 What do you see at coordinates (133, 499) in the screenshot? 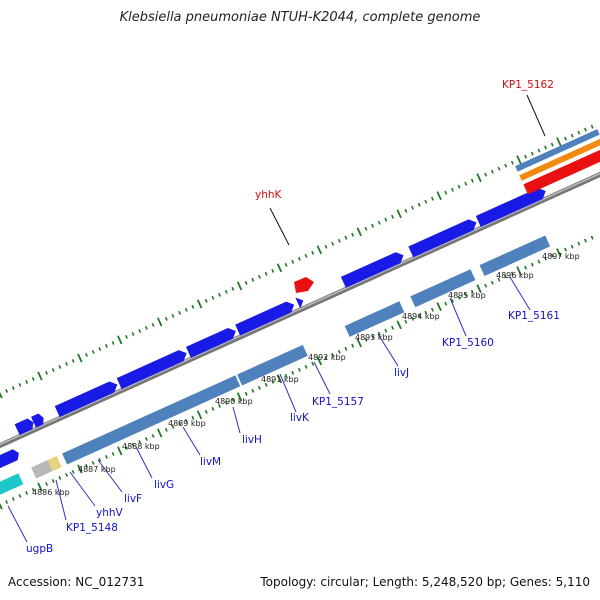
I see `gene-label-livF: livF` at bounding box center [133, 499].